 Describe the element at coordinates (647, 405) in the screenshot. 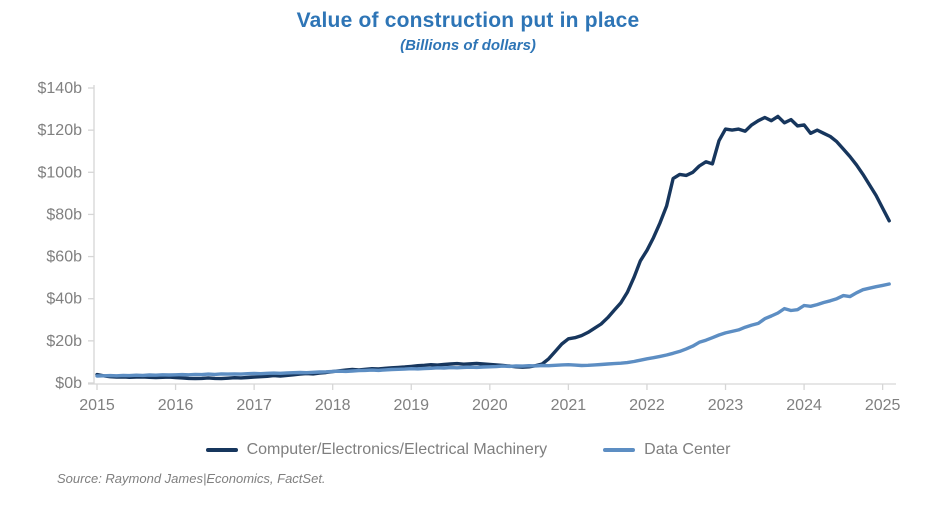

I see `x-tick-label: 2022` at that location.